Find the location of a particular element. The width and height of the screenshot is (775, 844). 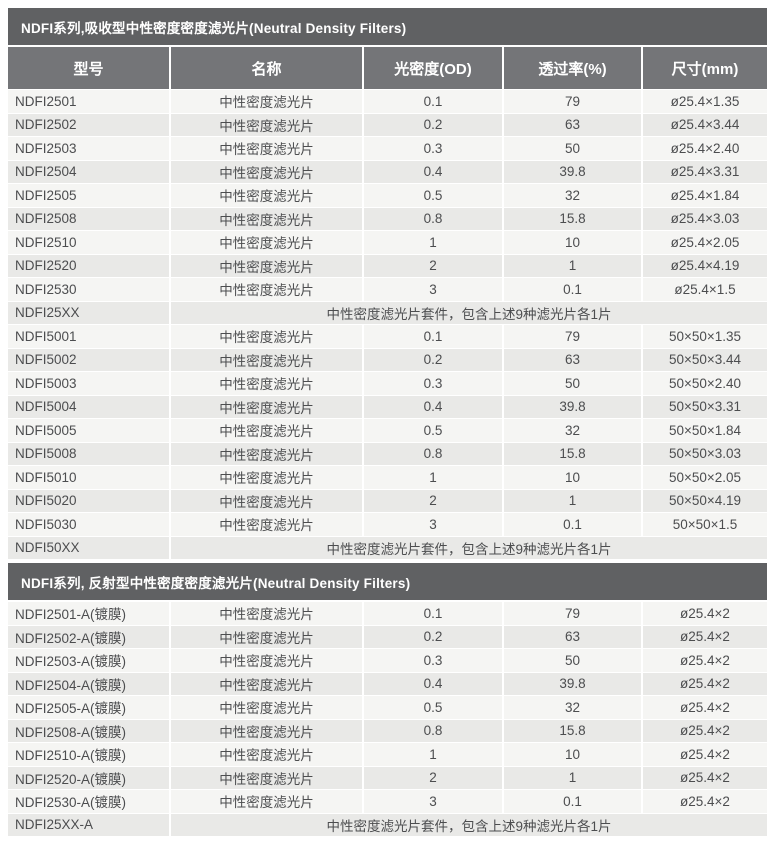

cell-model: NDFI2530 is located at coordinates (88, 289).